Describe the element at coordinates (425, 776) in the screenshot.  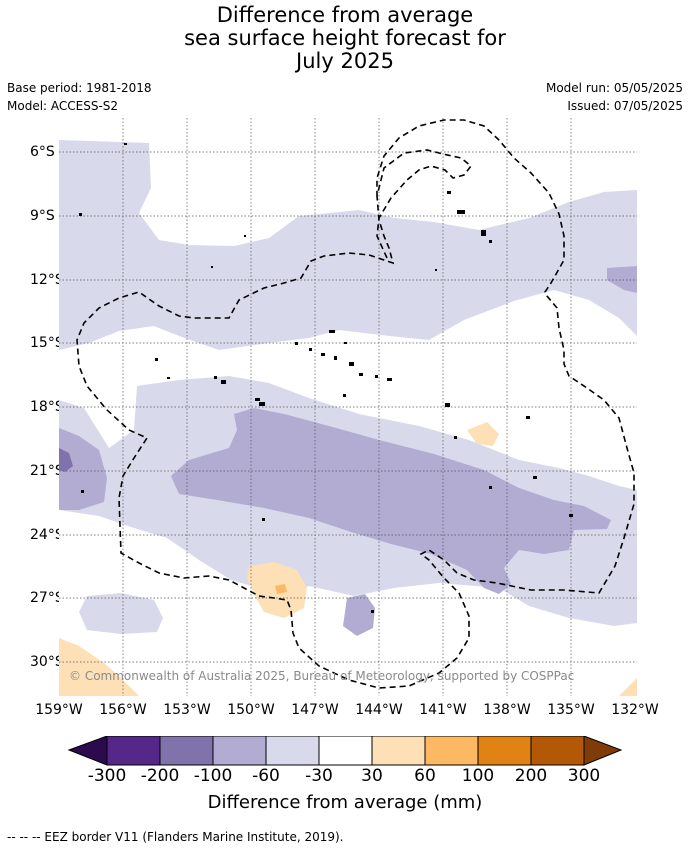
I see `colorbar-tick-60: 60` at that location.